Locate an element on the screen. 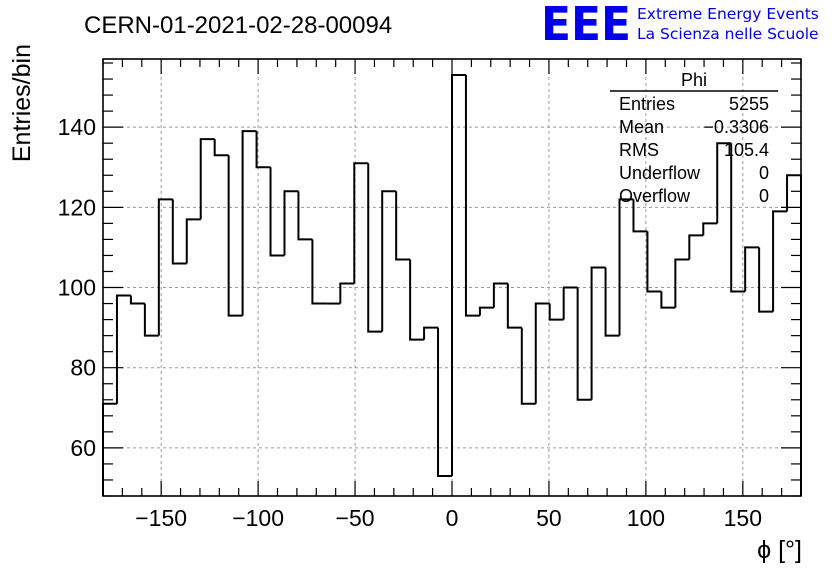  logo-line-1: Extreme Energy Events is located at coordinates (728, 14).